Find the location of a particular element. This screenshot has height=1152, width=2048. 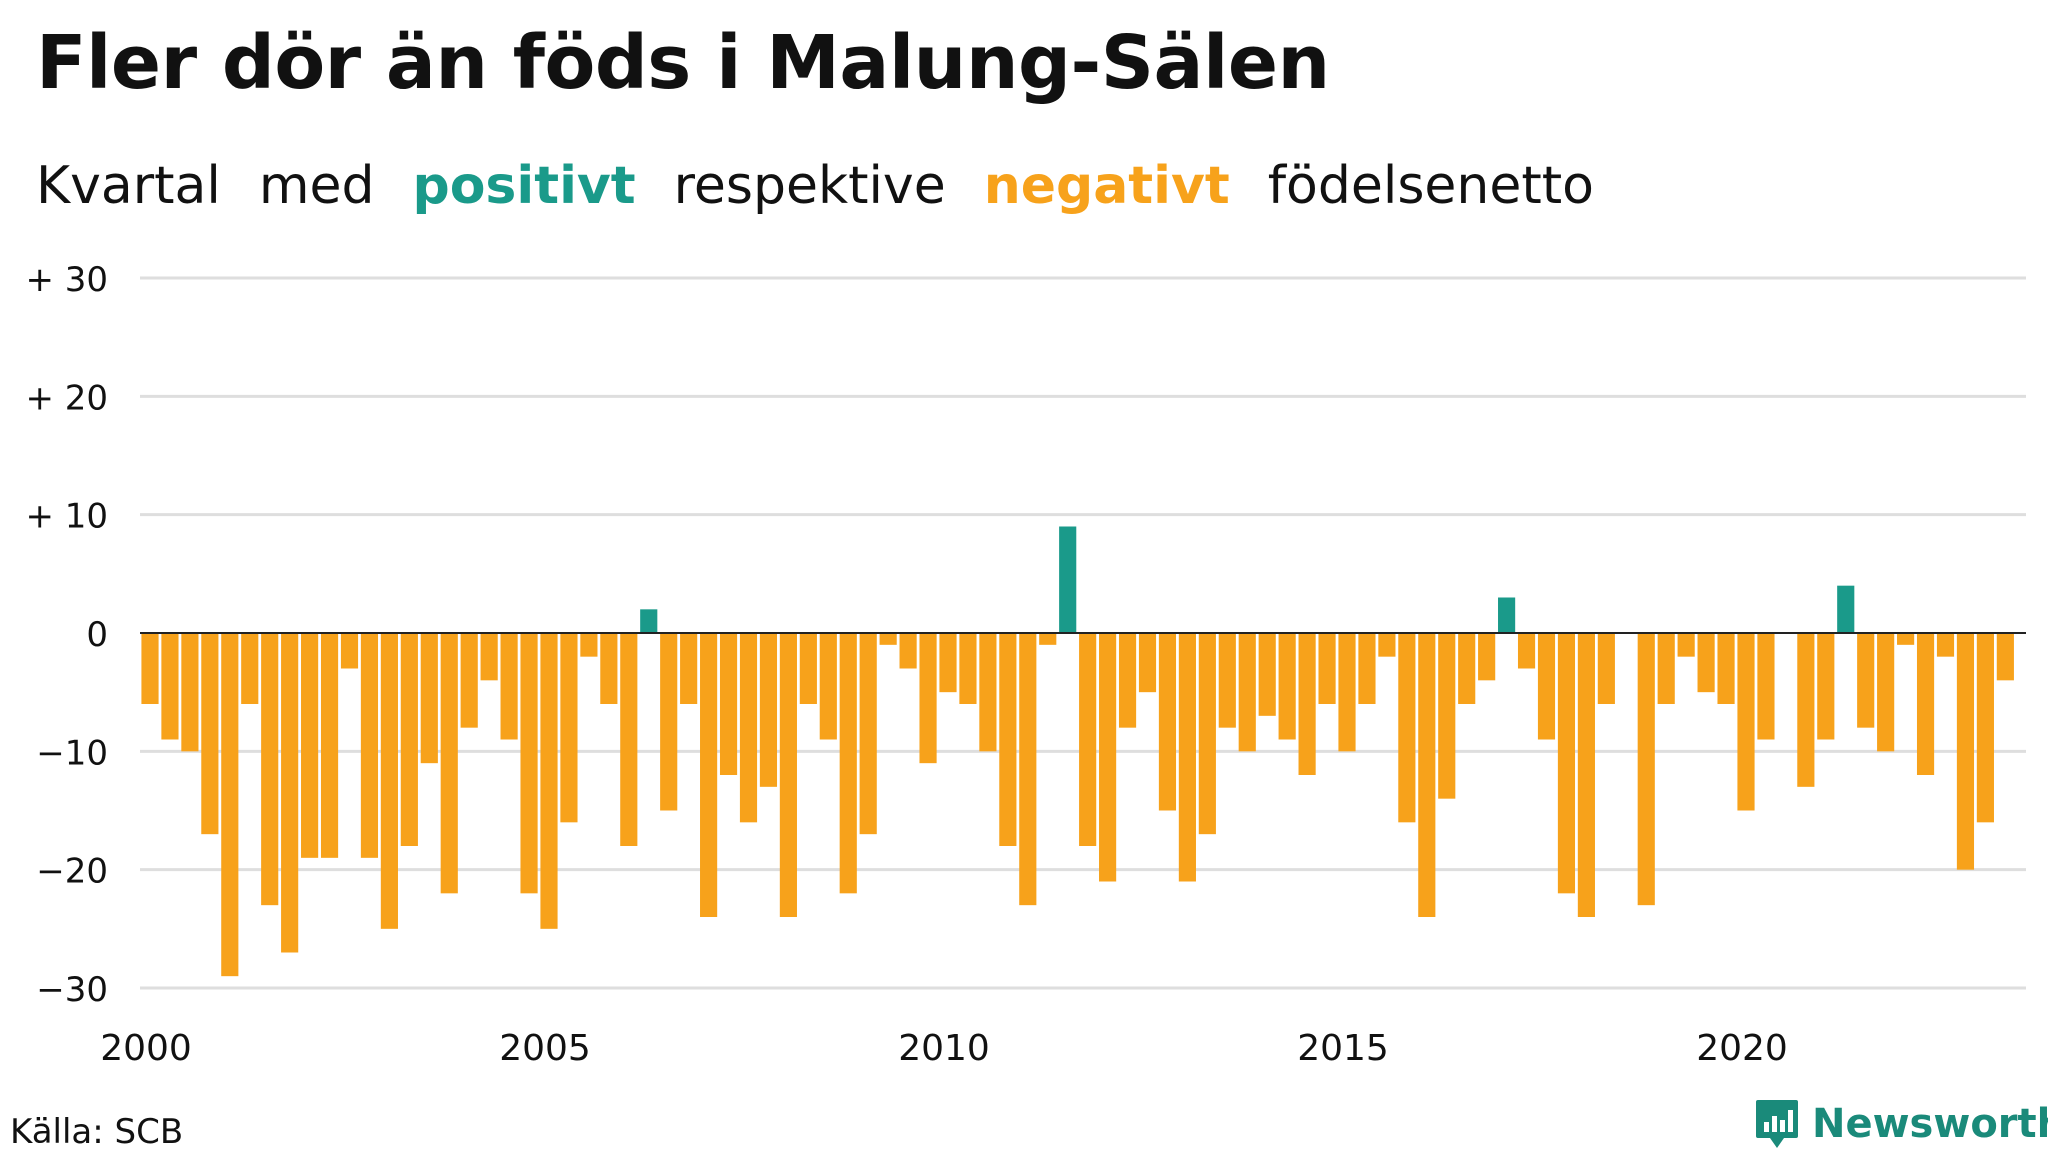

x-tick-label: 2000 is located at coordinates (146, 1048).